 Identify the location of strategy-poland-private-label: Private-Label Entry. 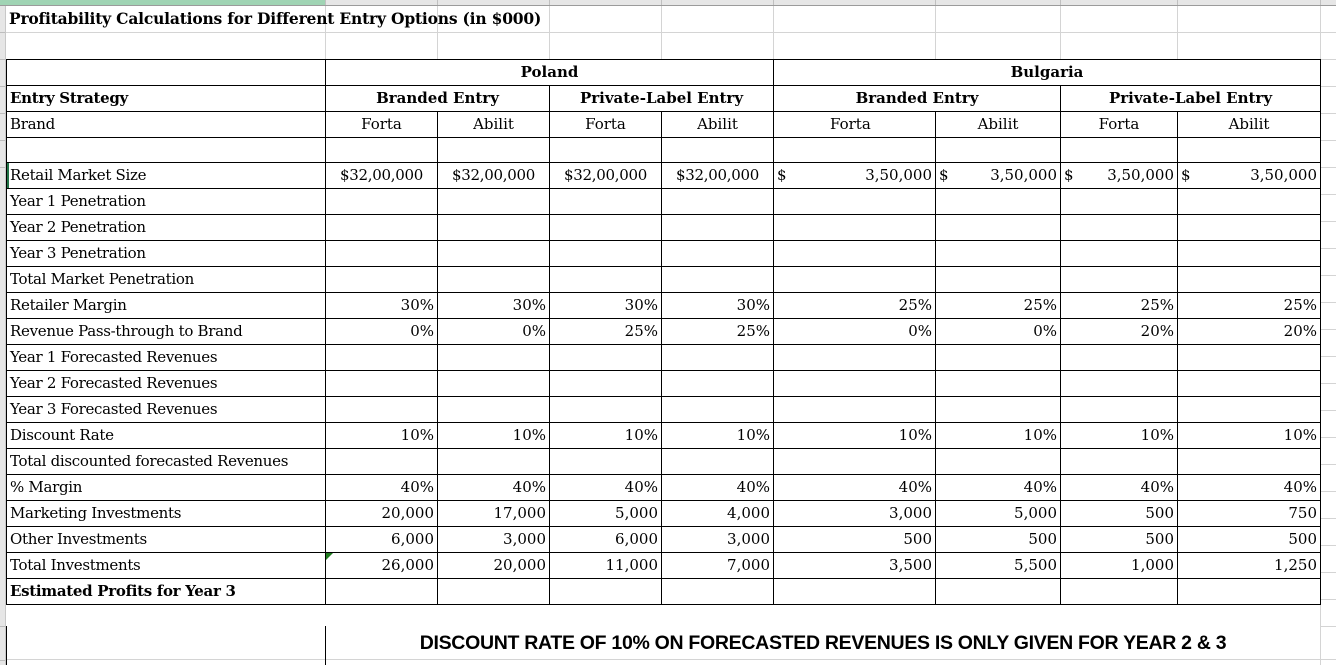
(661, 98).